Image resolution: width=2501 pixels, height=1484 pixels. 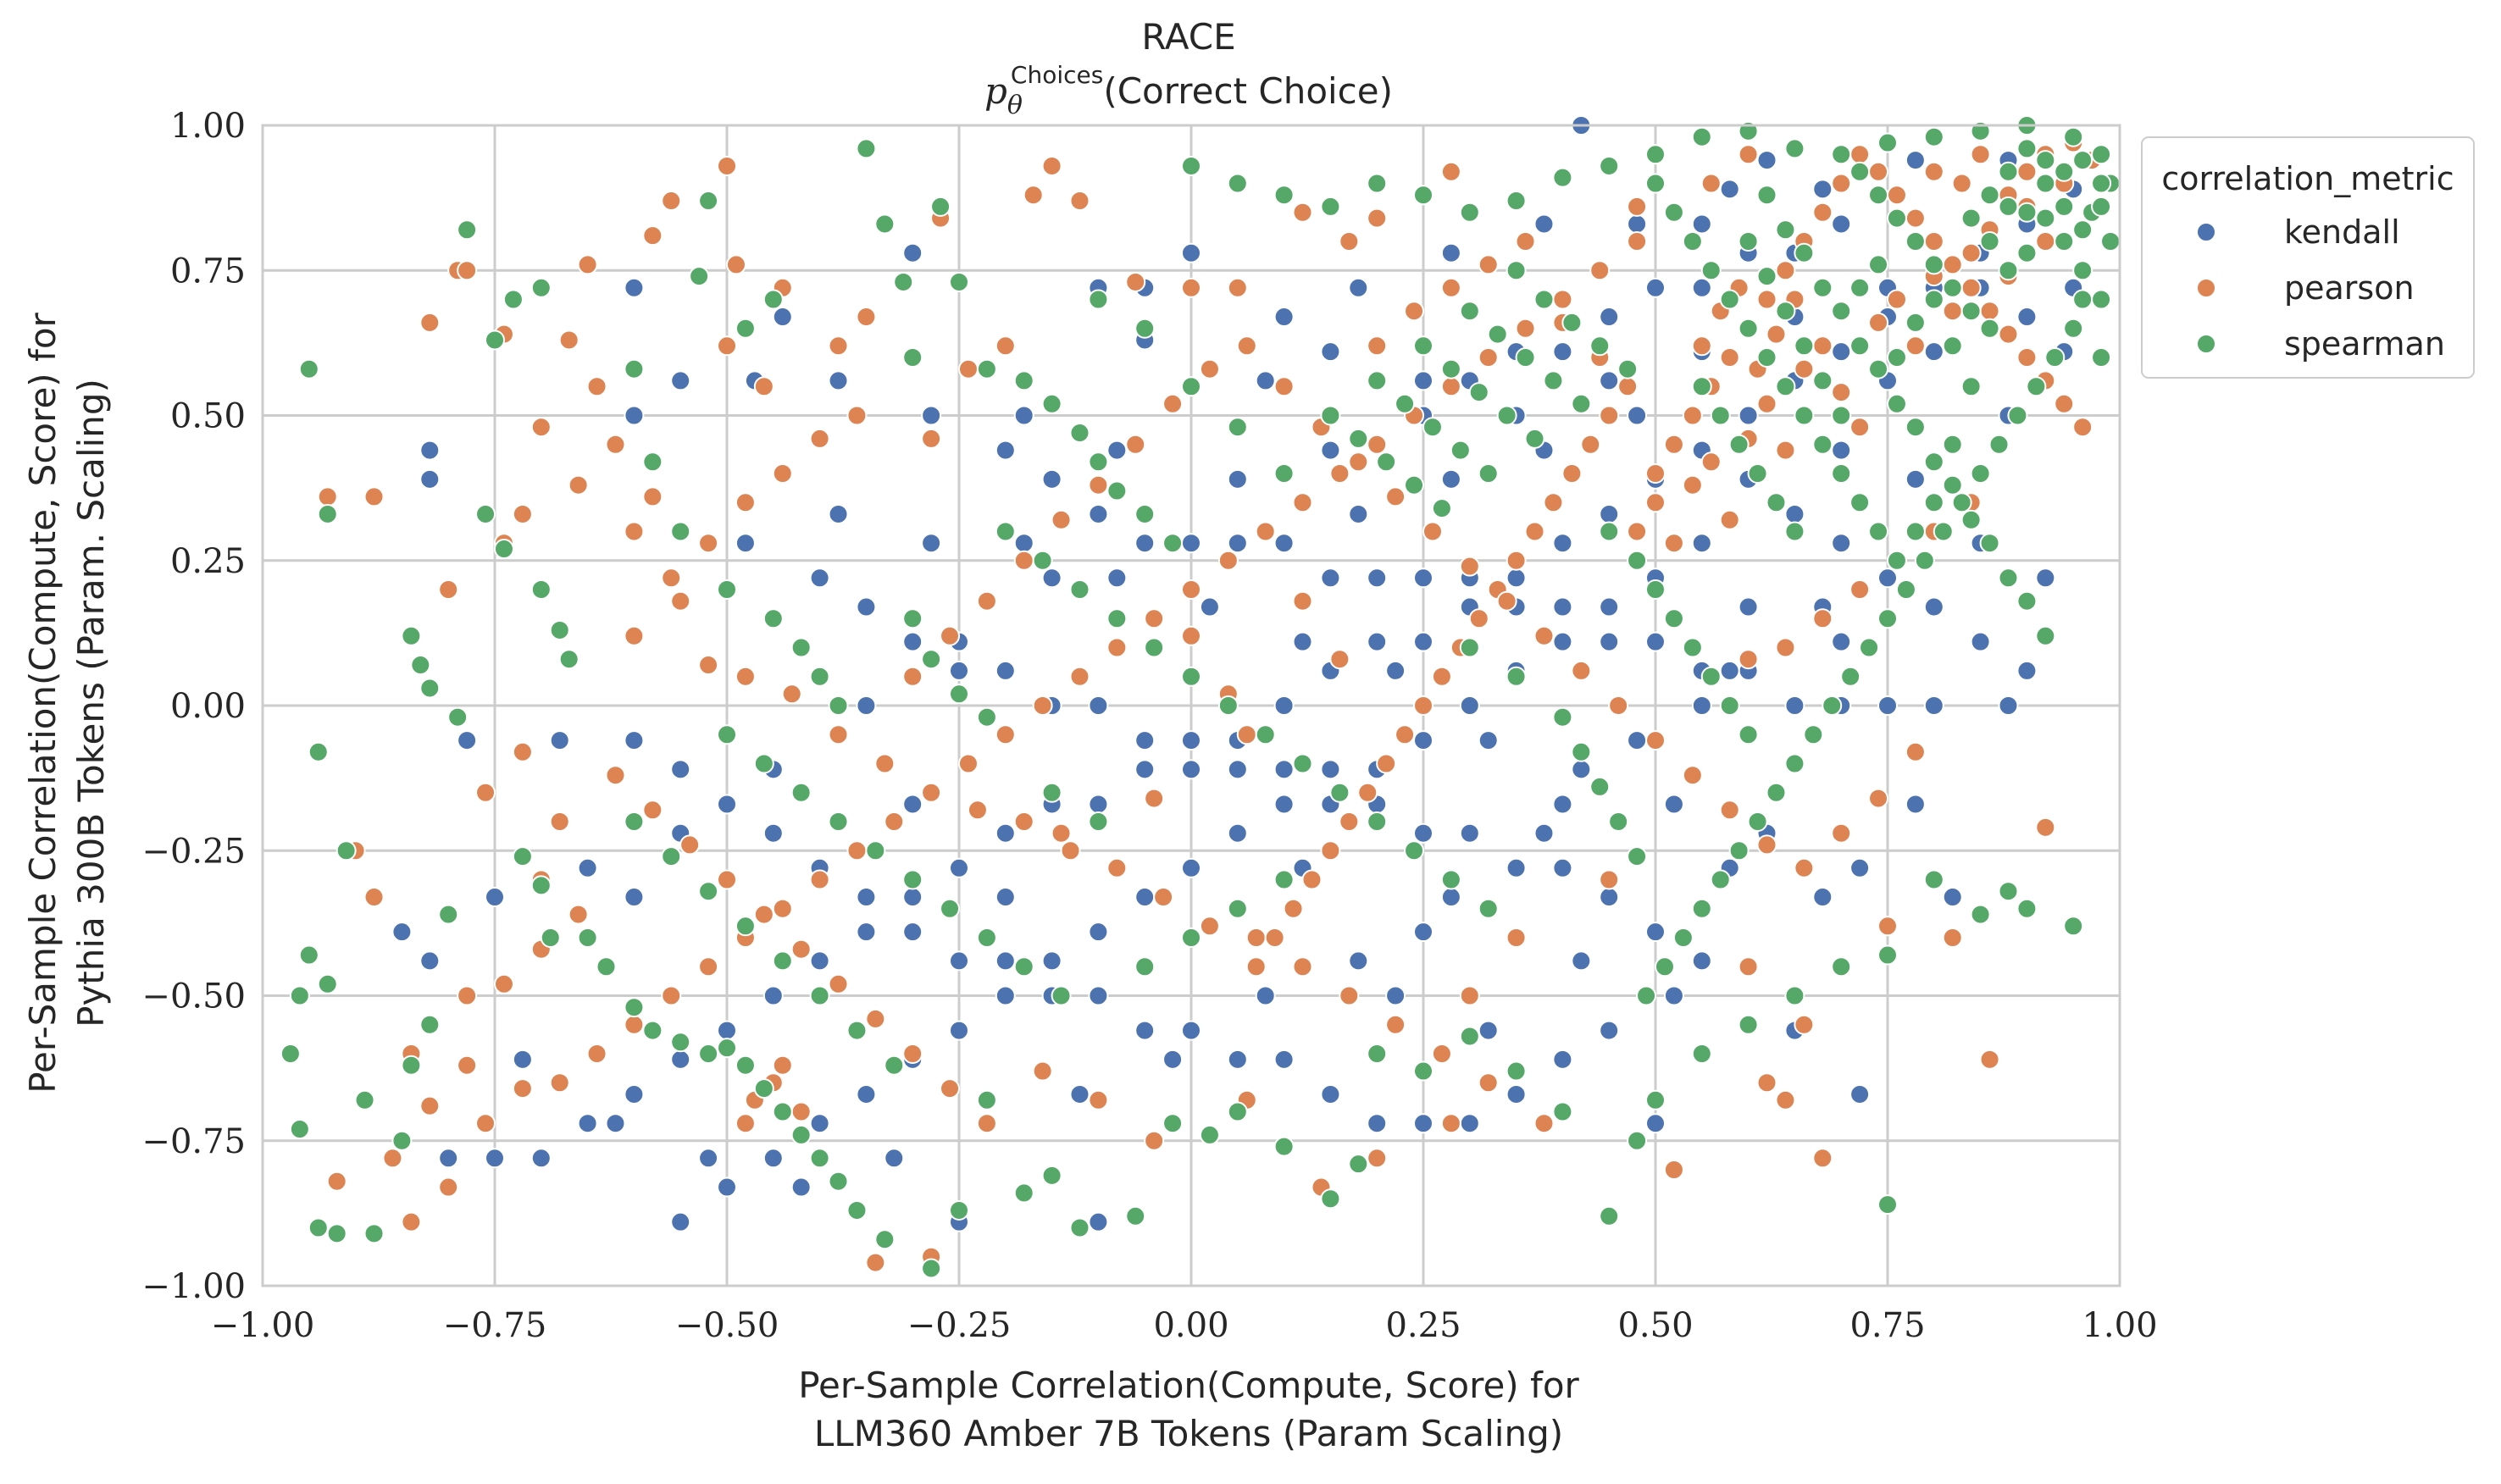 What do you see at coordinates (2307, 178) in the screenshot?
I see `legend-title: correlation_metric` at bounding box center [2307, 178].